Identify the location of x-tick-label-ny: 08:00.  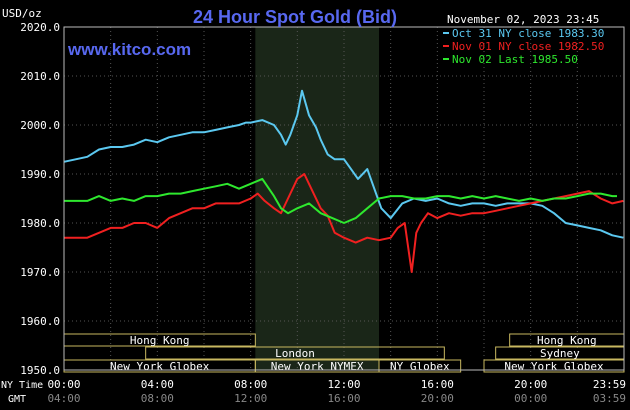
(250, 384).